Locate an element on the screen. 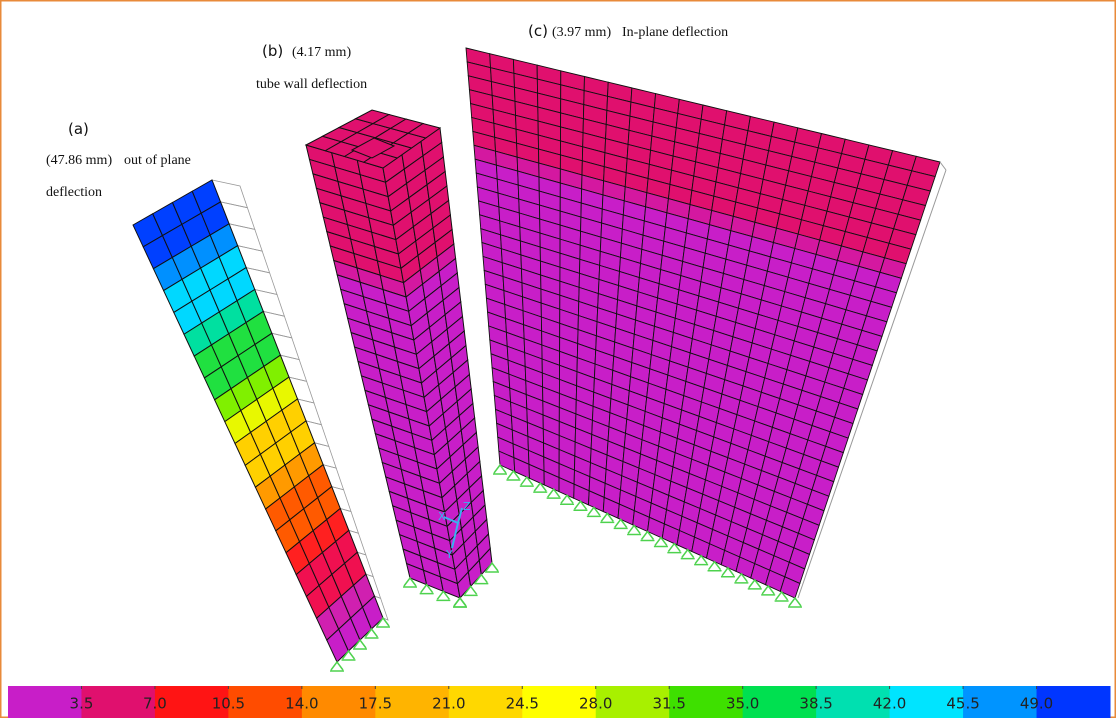  panel-caption: out of plane is located at coordinates (157, 160).